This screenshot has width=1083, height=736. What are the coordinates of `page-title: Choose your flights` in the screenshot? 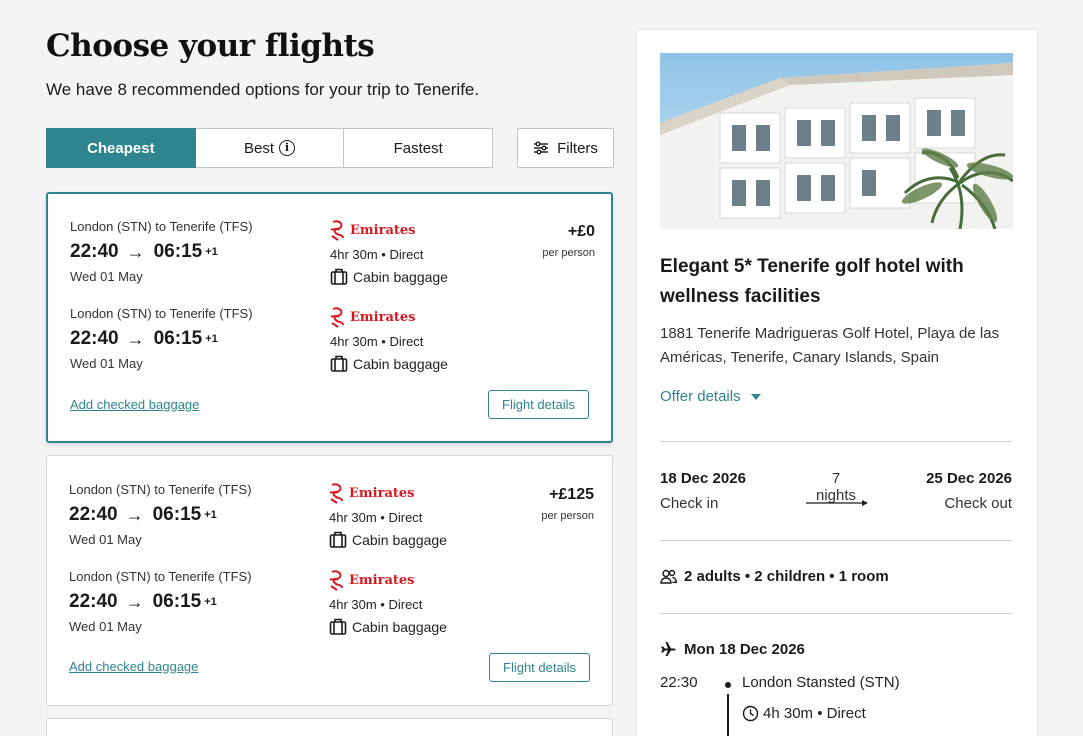 It's located at (210, 46).